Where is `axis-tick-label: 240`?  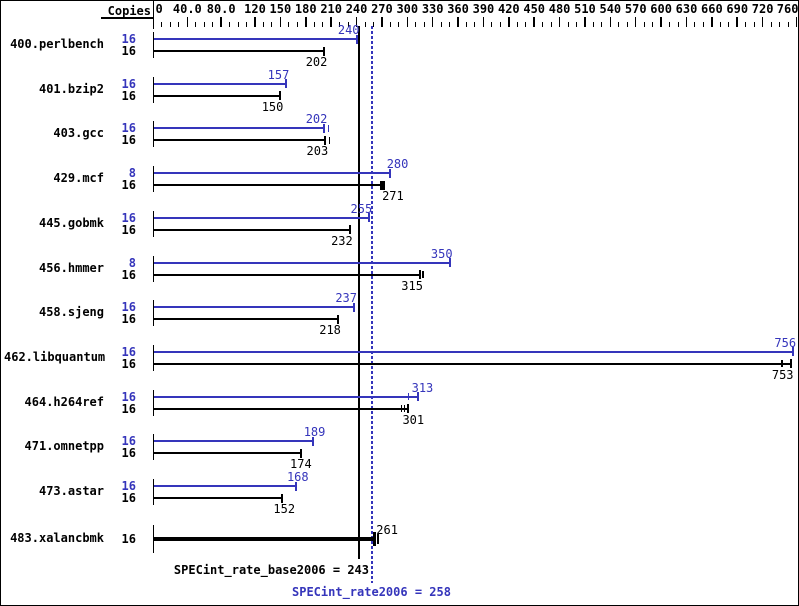
axis-tick-label: 240 is located at coordinates (356, 9).